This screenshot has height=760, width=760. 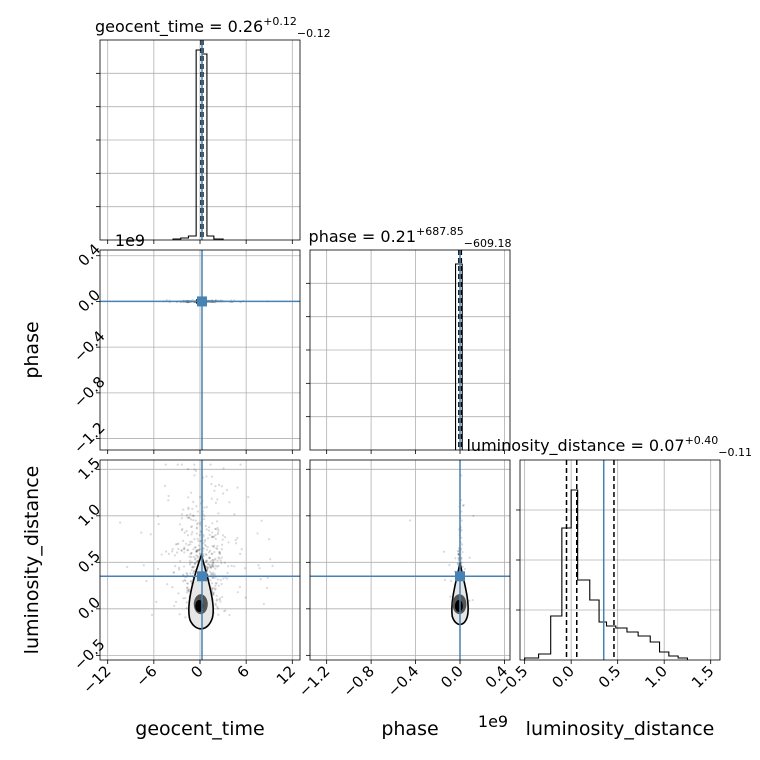 What do you see at coordinates (493, 721) in the screenshot?
I see `phase-x-offset-text: 1e9` at bounding box center [493, 721].